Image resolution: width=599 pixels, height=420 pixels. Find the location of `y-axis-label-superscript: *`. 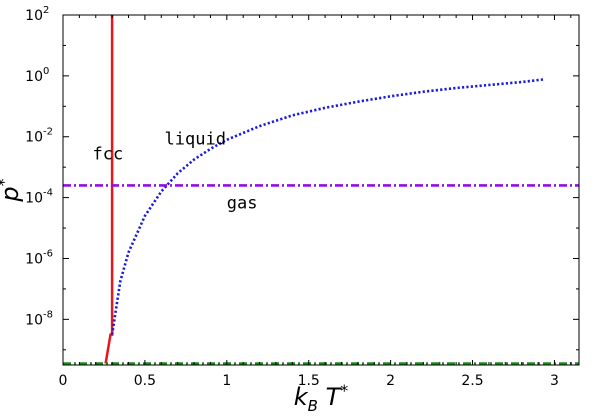

y-axis-label-superscript: * is located at coordinates (6, 182).